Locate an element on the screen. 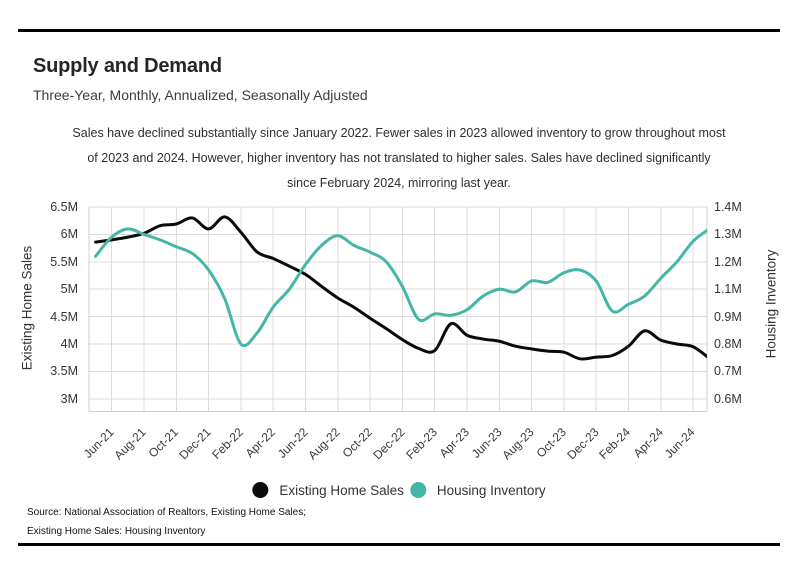 The image size is (798, 575). right-tick-label: 0.6M is located at coordinates (728, 398).